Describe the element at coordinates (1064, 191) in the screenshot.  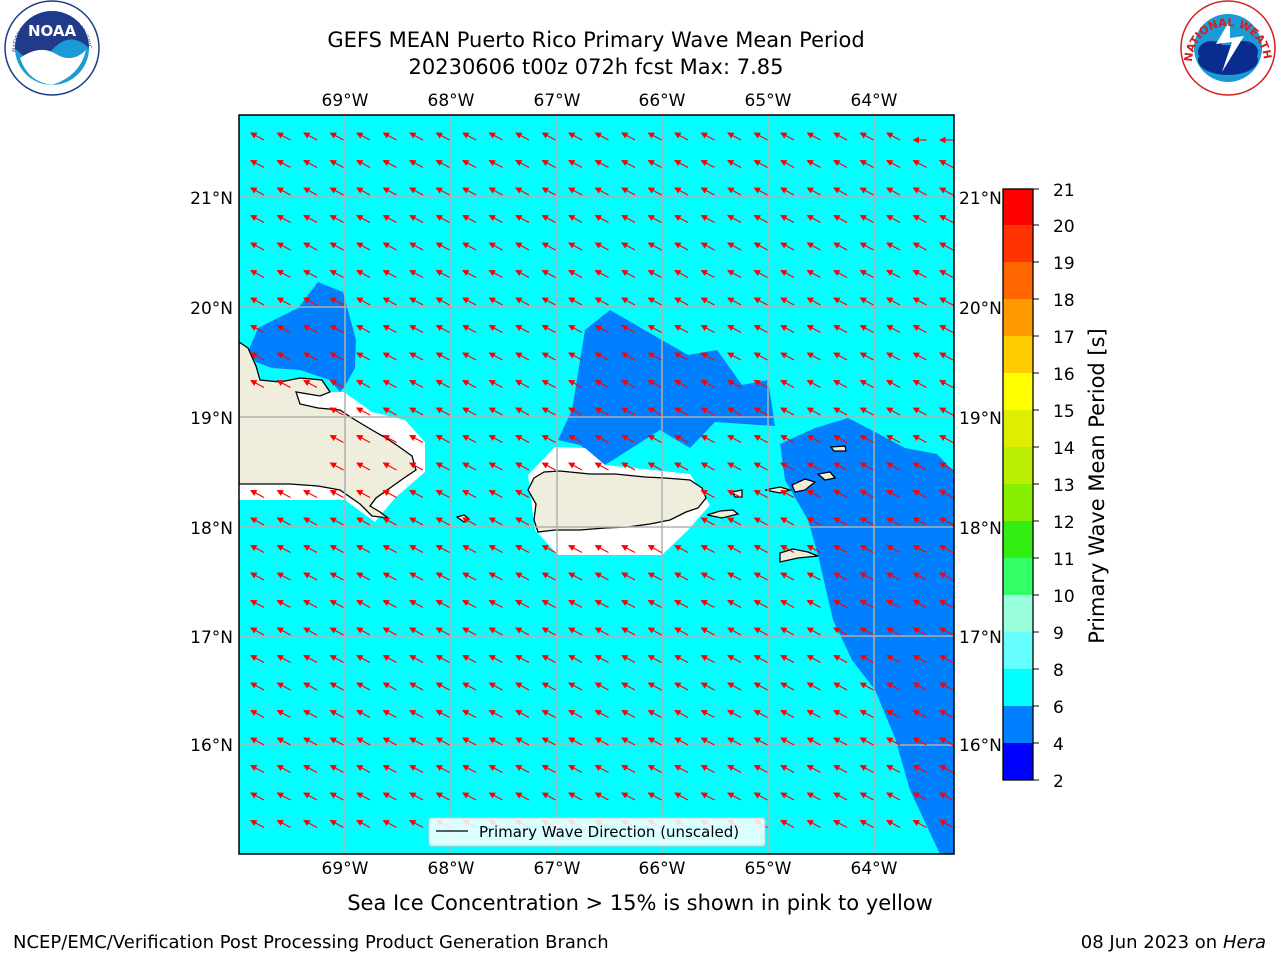
I see `colorbar-tick-label: 21` at that location.